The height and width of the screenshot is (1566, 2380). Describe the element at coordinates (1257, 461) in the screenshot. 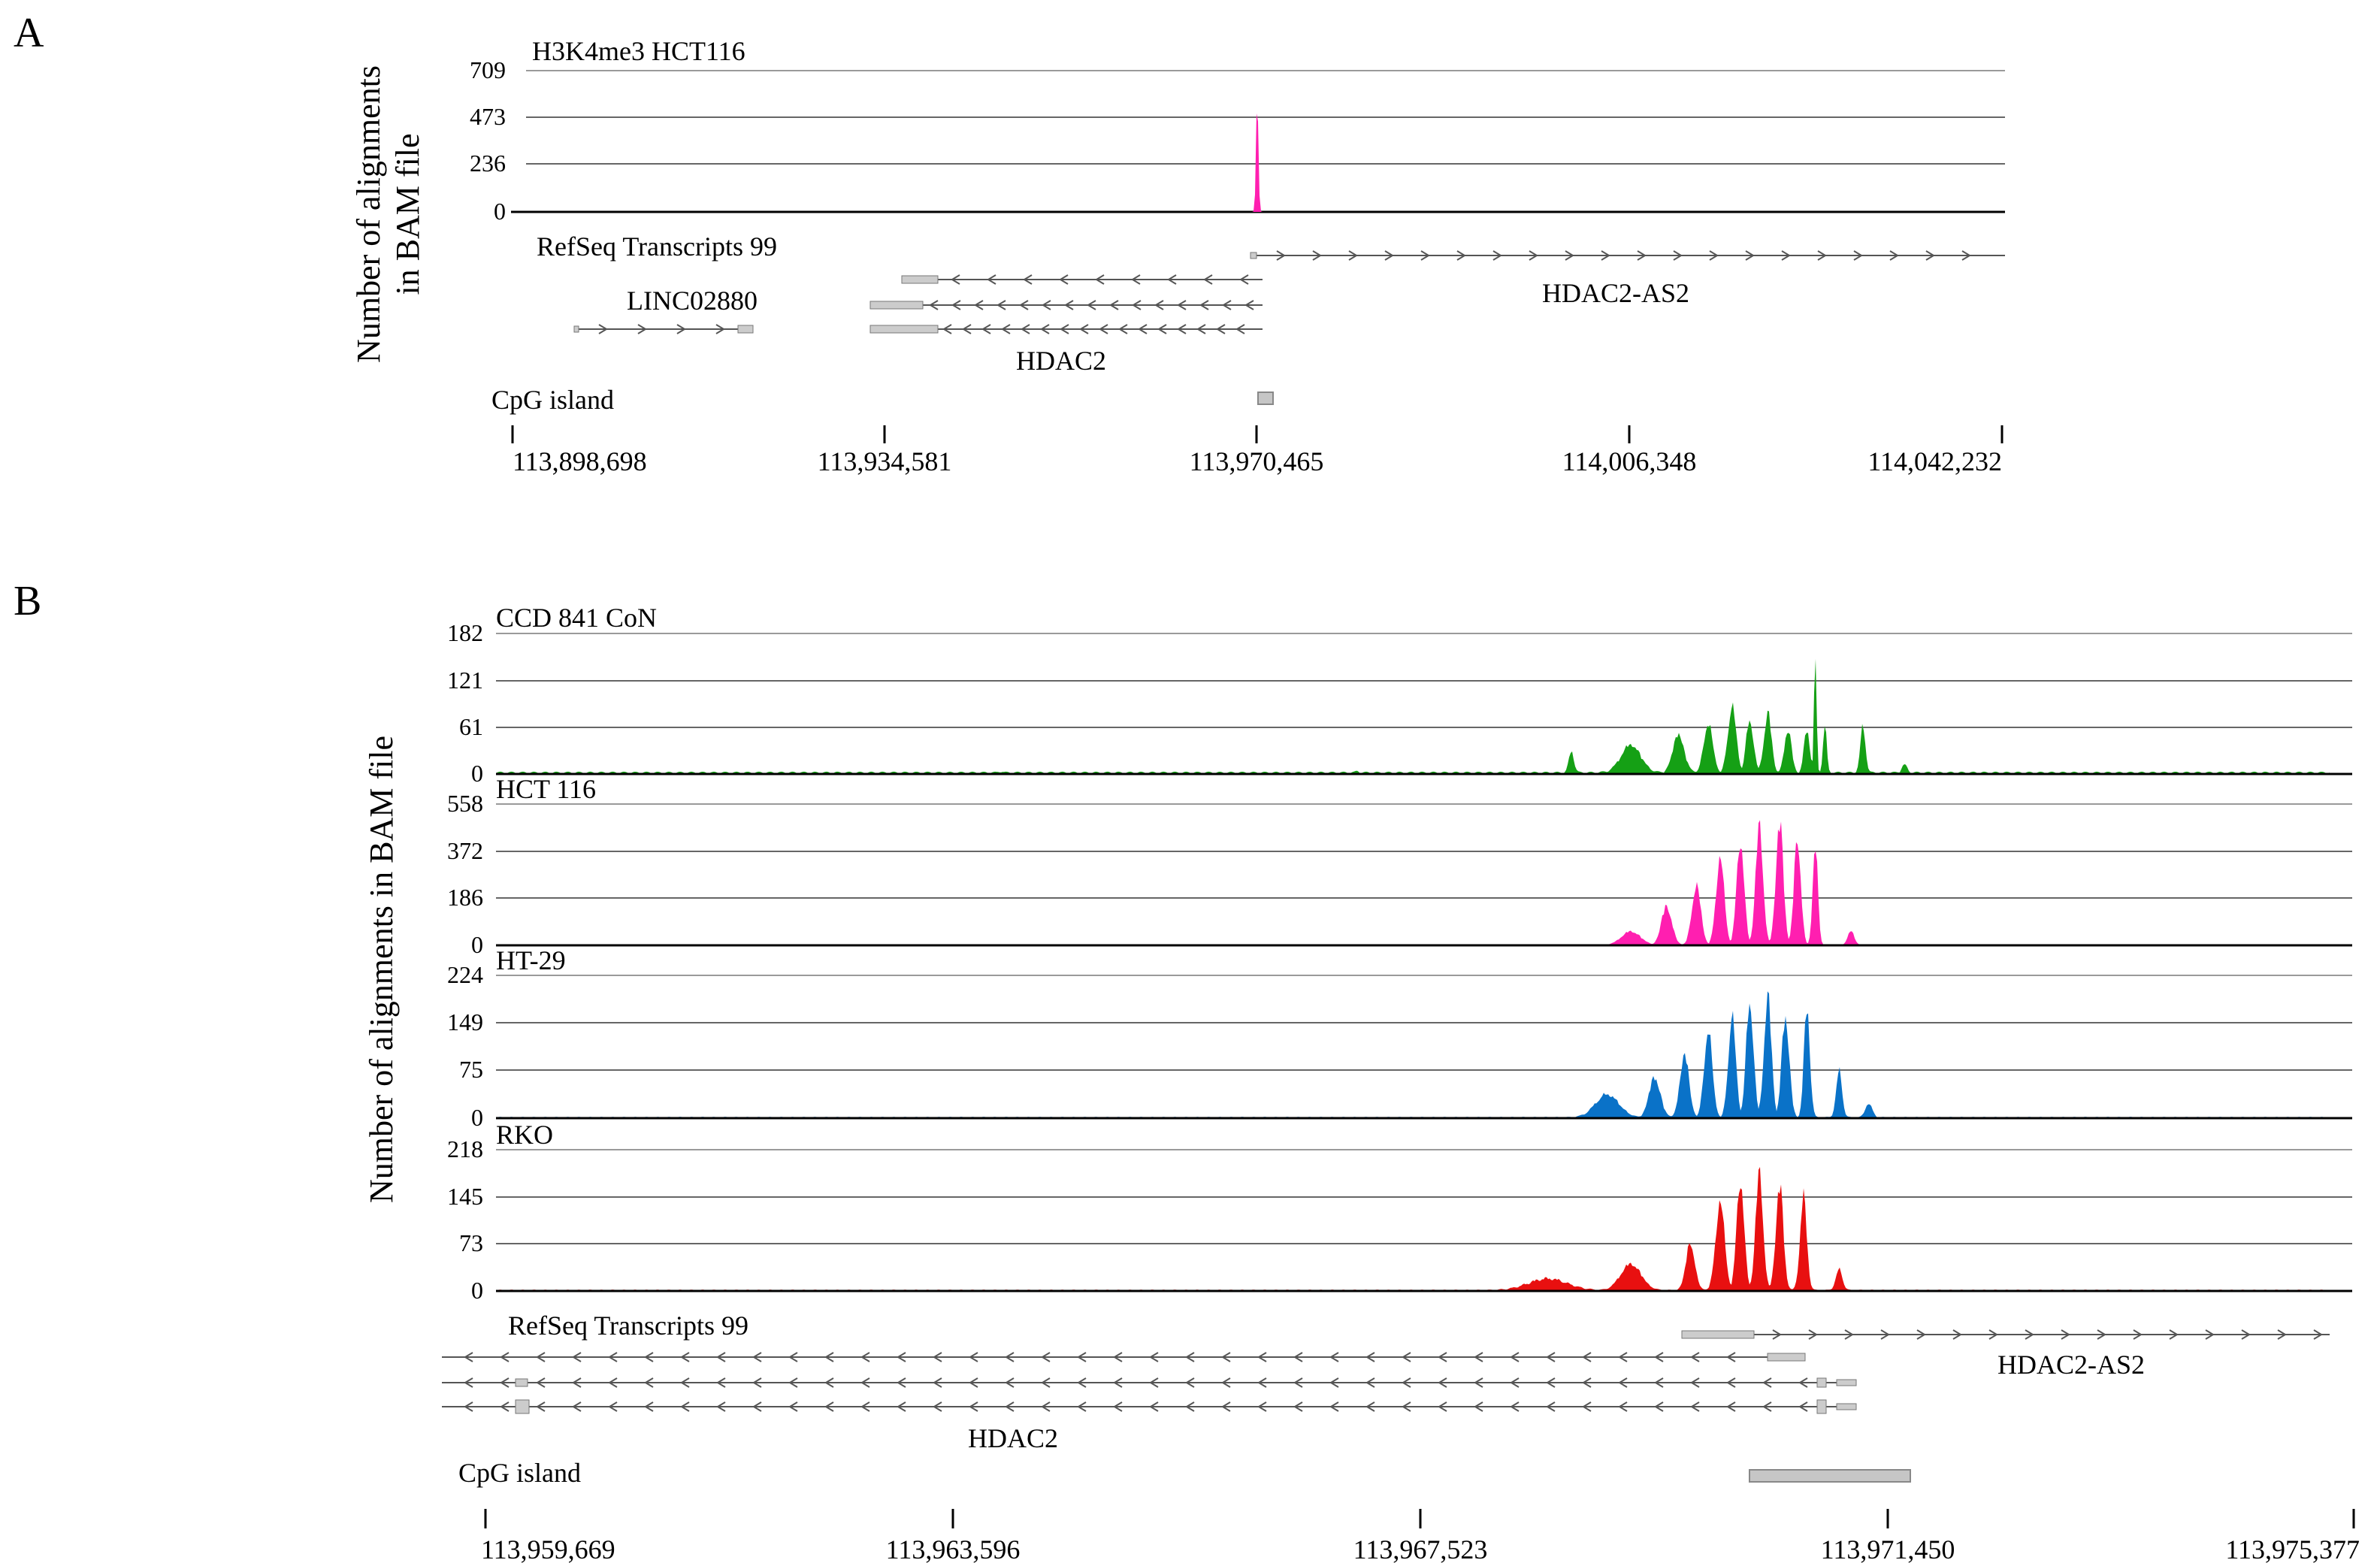

I see `xtick-label: 113,970,465` at that location.